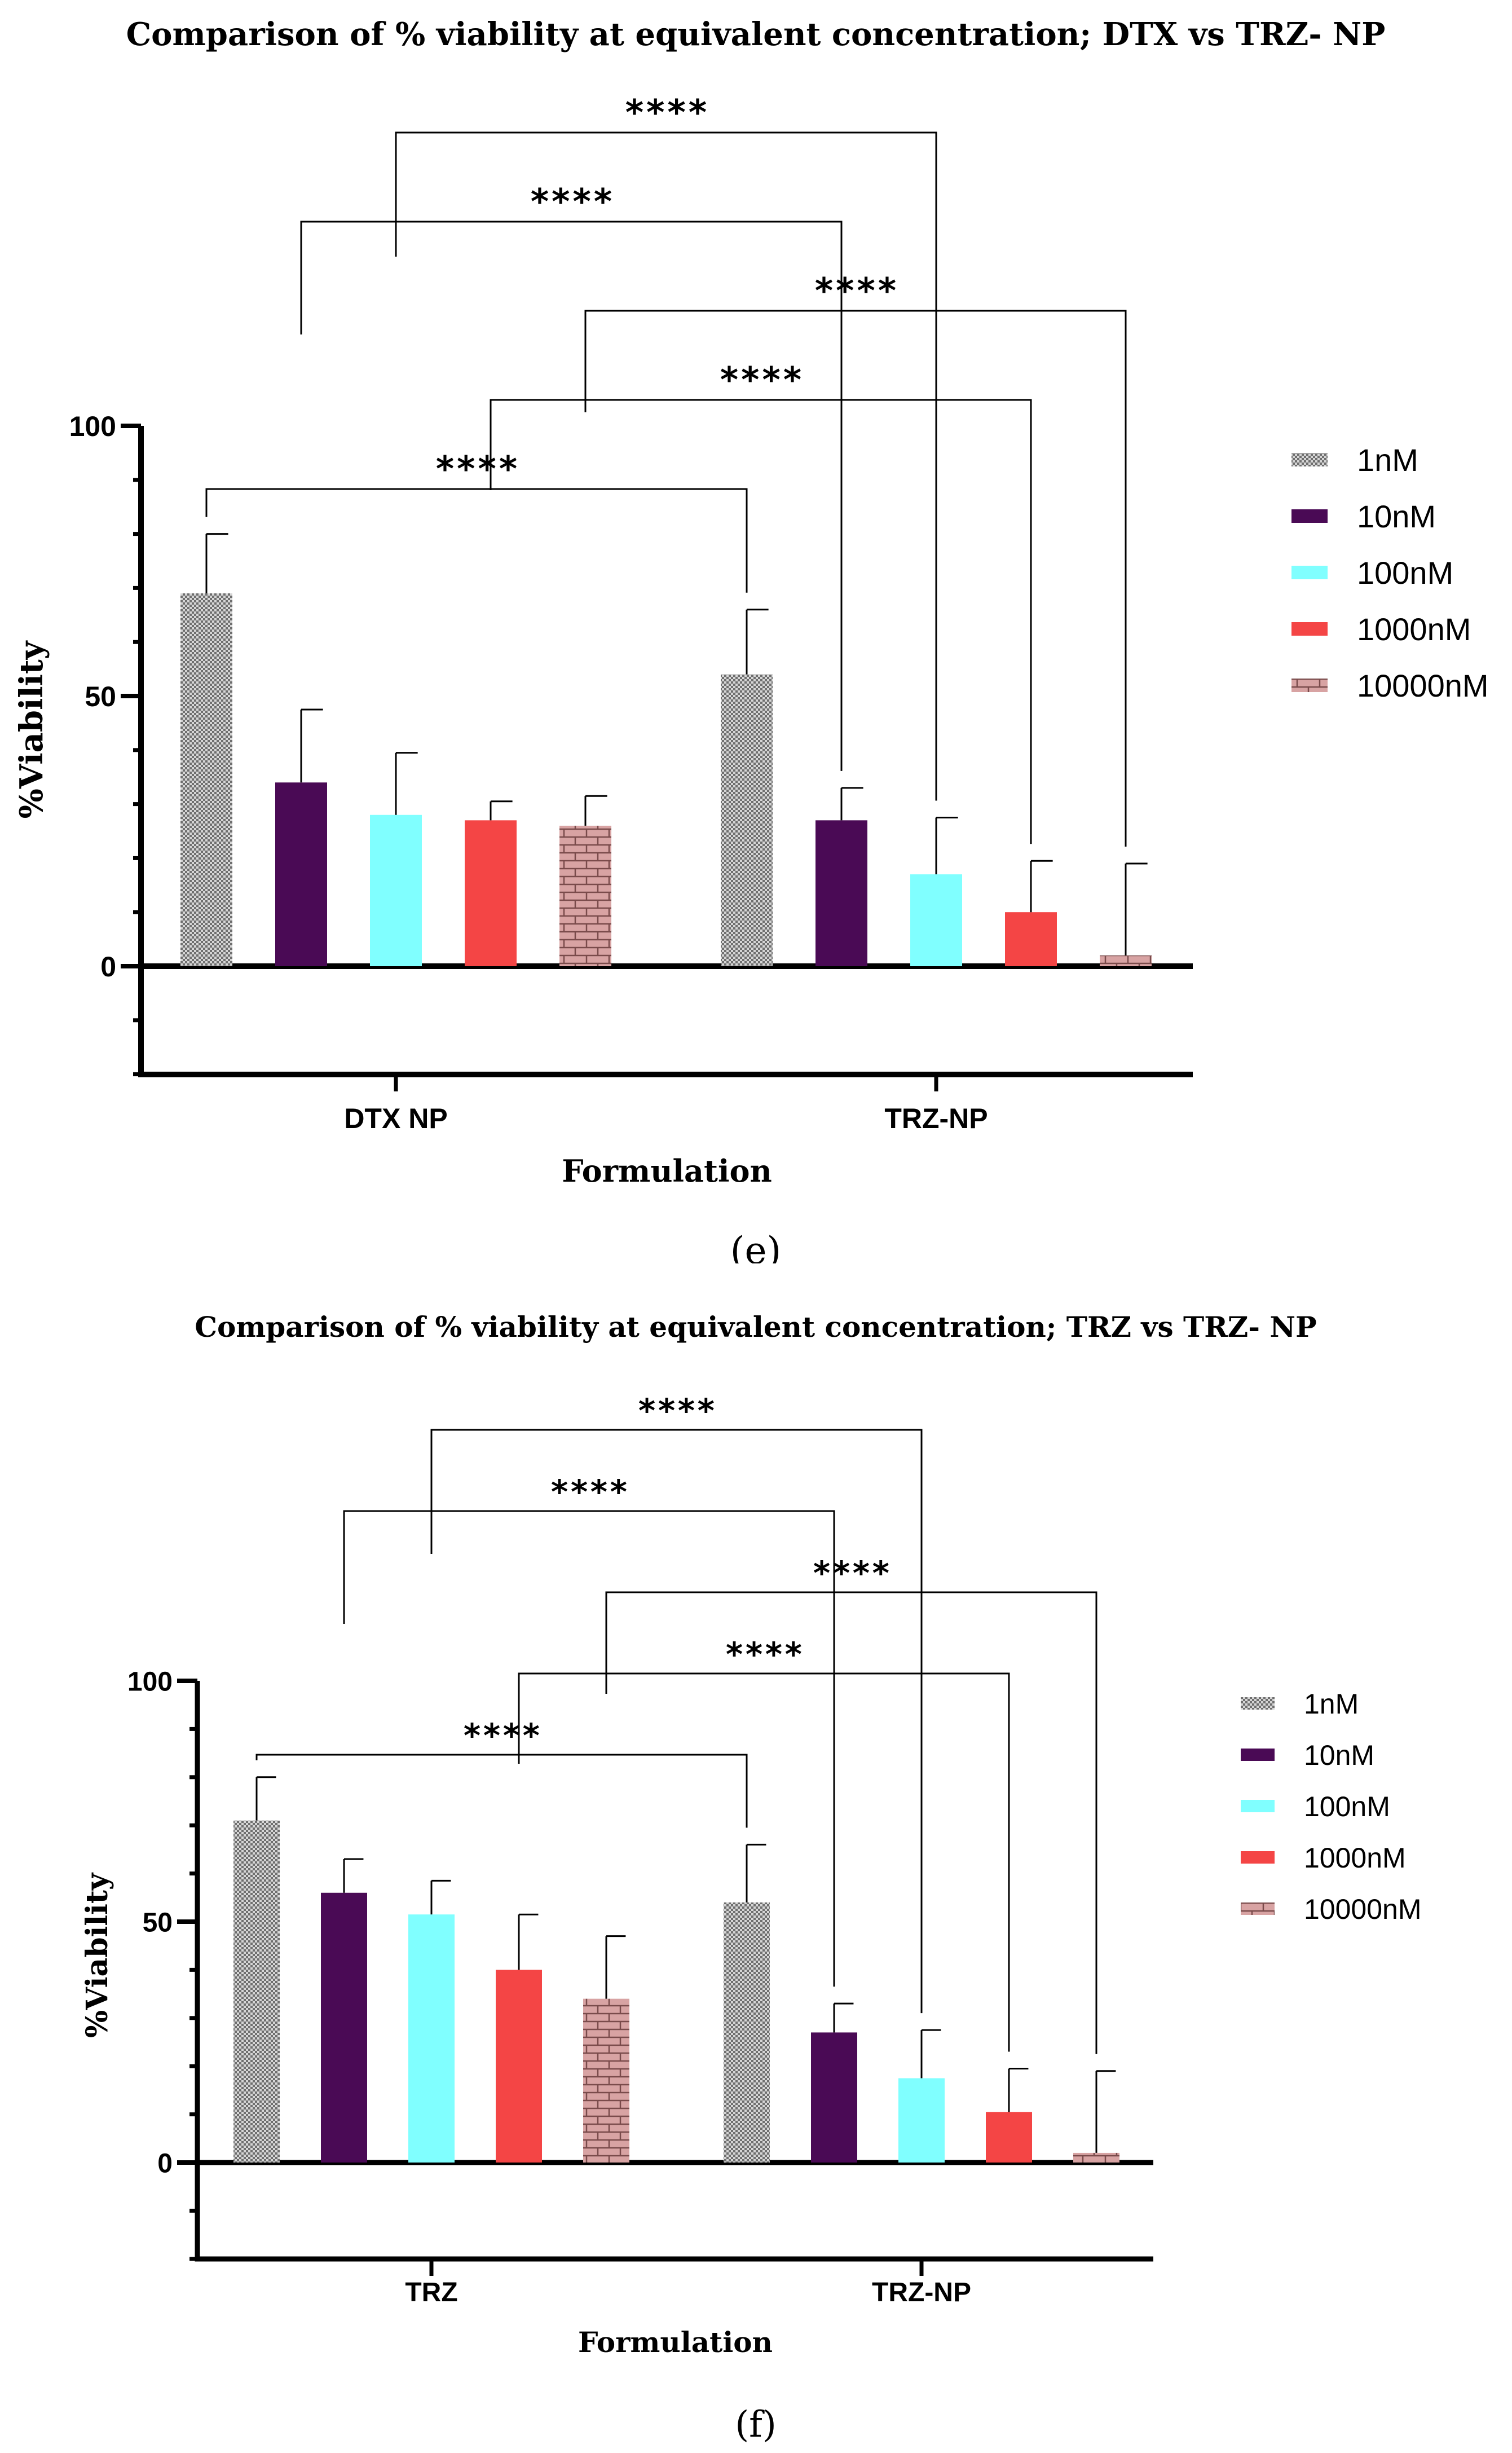 The image size is (1512, 2453). What do you see at coordinates (756, 1246) in the screenshot?
I see `panel-label: (e)` at bounding box center [756, 1246].